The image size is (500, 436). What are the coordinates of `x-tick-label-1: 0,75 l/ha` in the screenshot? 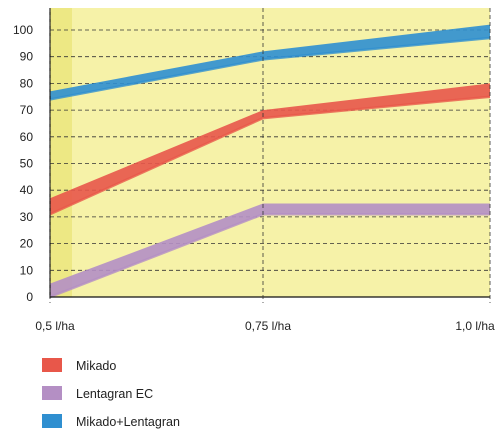 It's located at (268, 326).